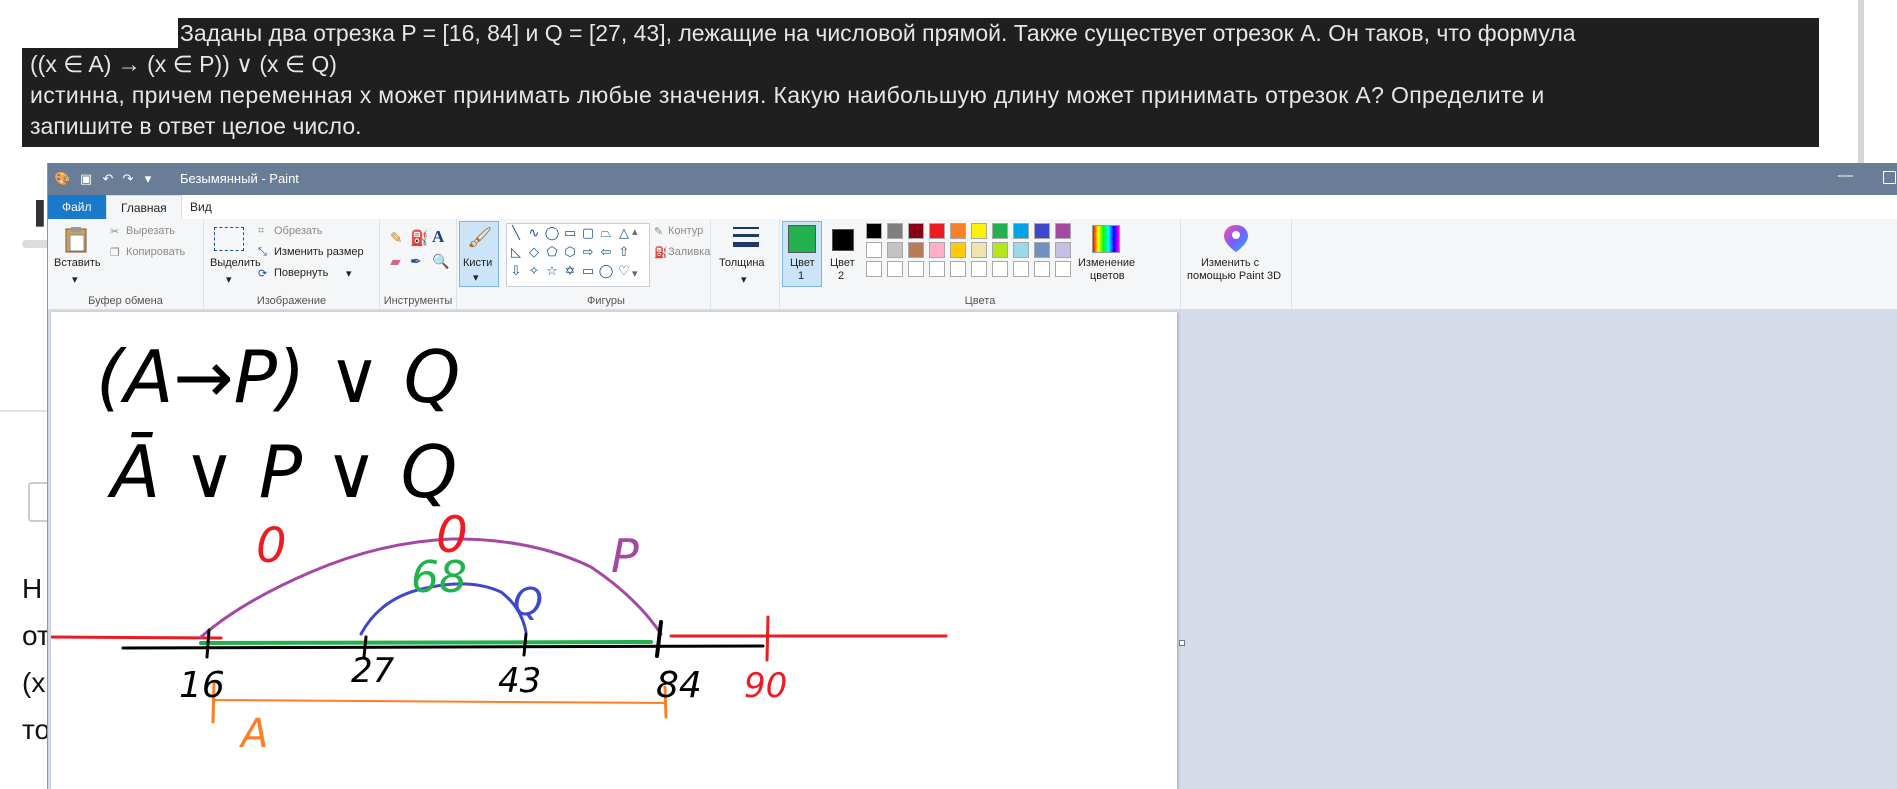 The image size is (1897, 789). I want to click on six-point-star-shape-icon: ✡, so click(570, 270).